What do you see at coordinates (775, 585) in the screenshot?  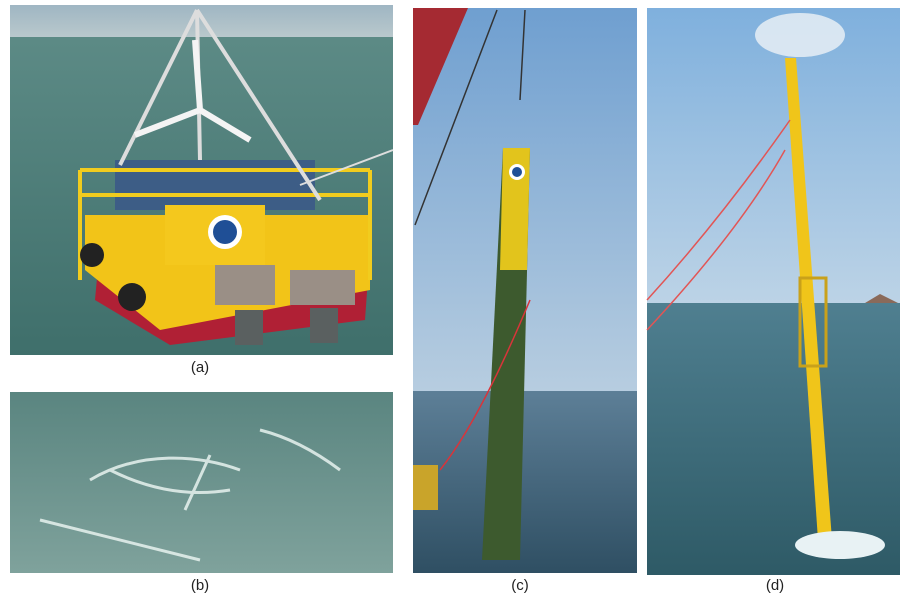 I see `caption-d: (d)` at bounding box center [775, 585].